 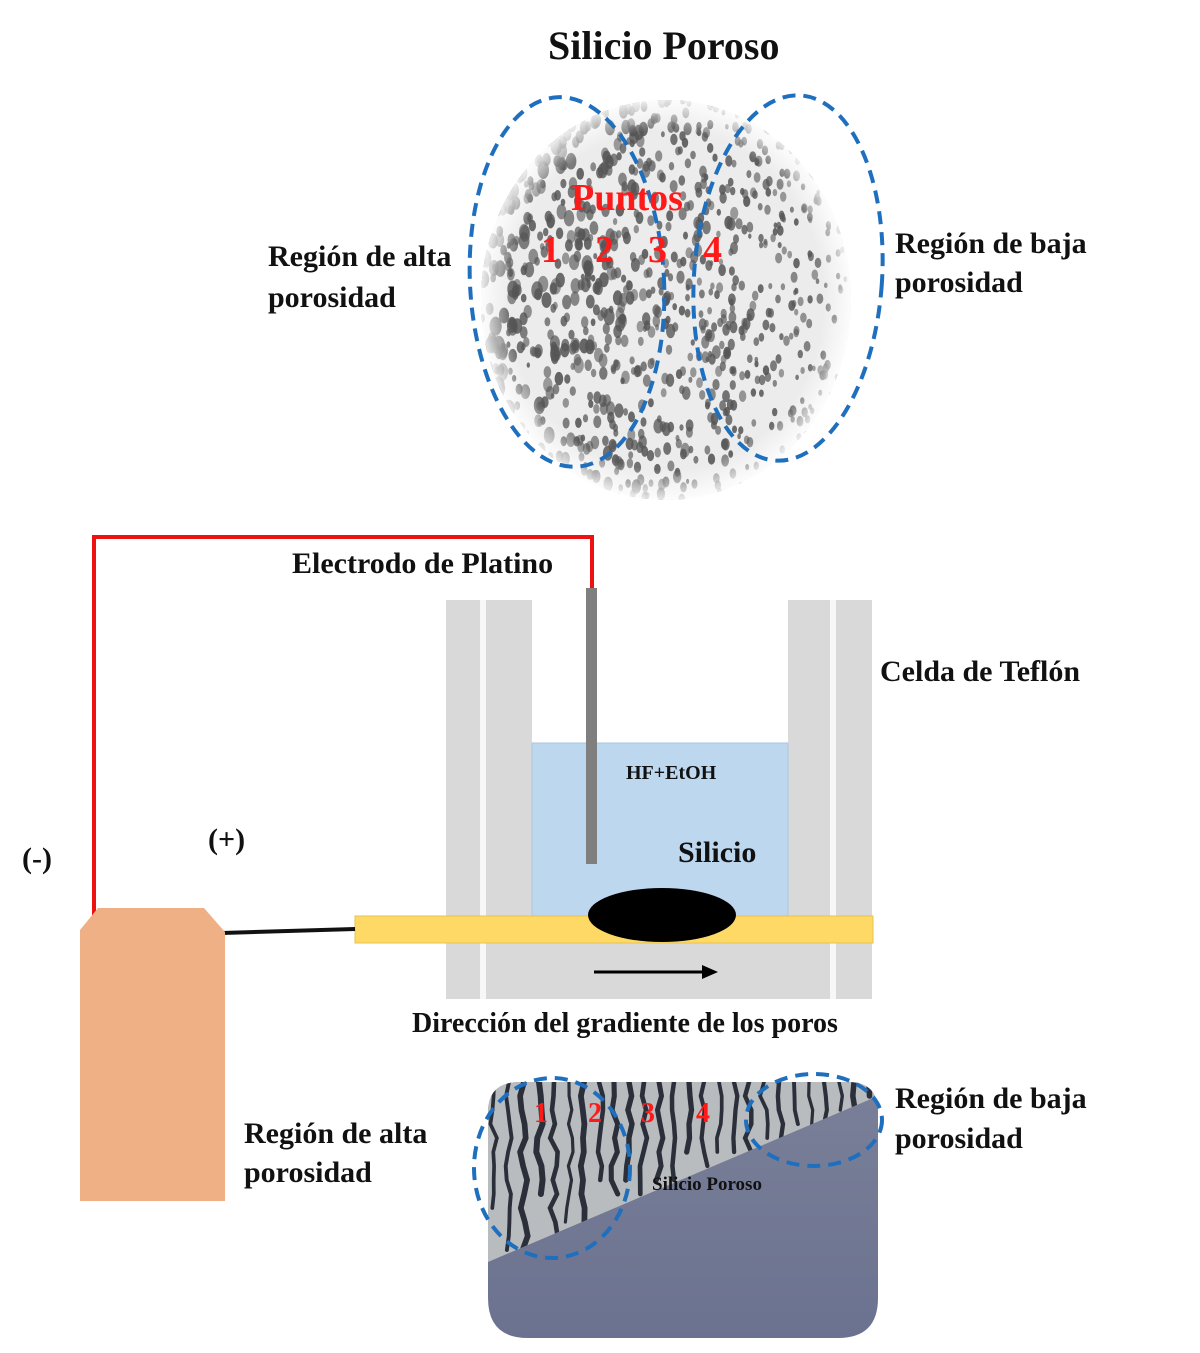 What do you see at coordinates (37, 858) in the screenshot?
I see `negative-terminal-label: (-)` at bounding box center [37, 858].